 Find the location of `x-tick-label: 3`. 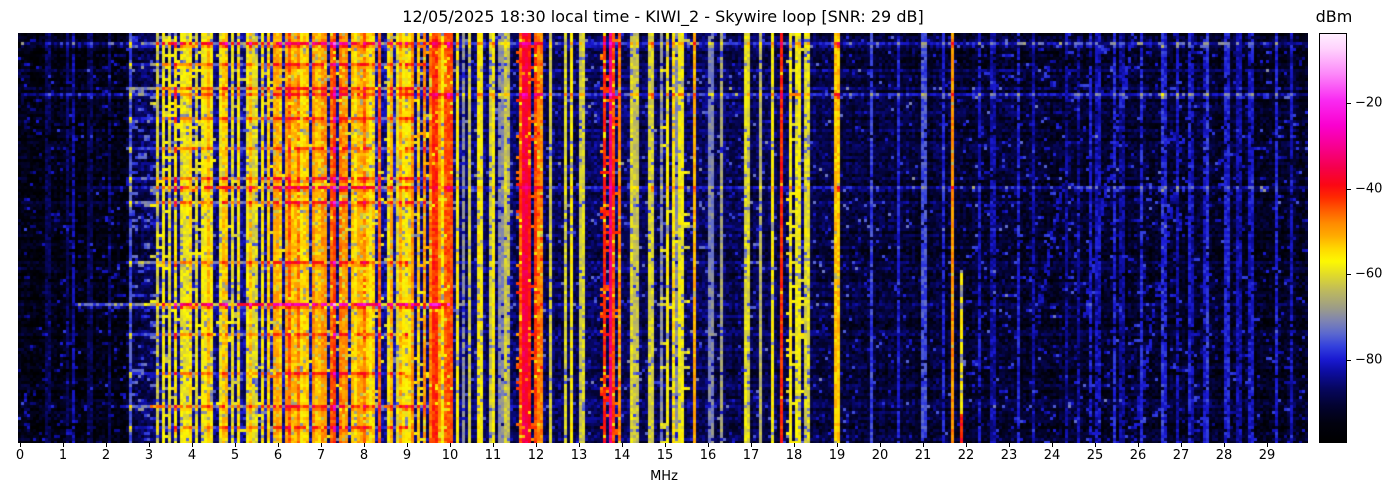

x-tick-label: 3 is located at coordinates (149, 455).